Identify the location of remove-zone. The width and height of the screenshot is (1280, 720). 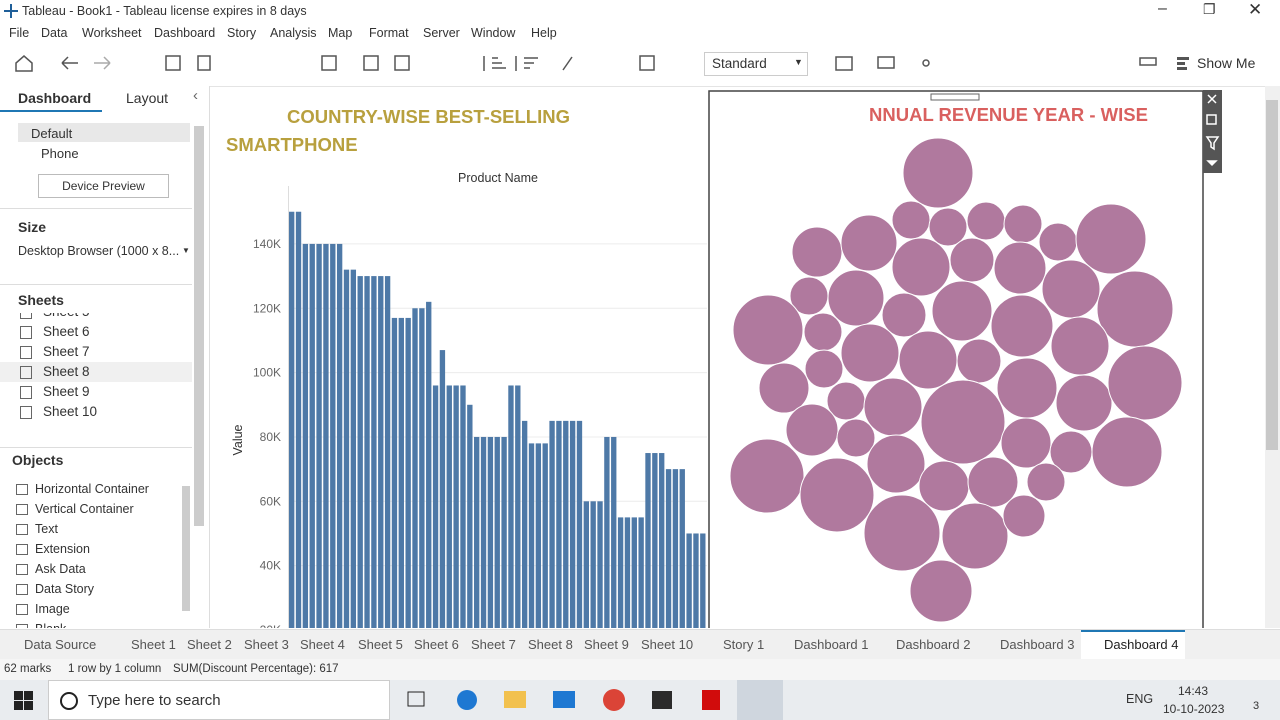
(1212, 99).